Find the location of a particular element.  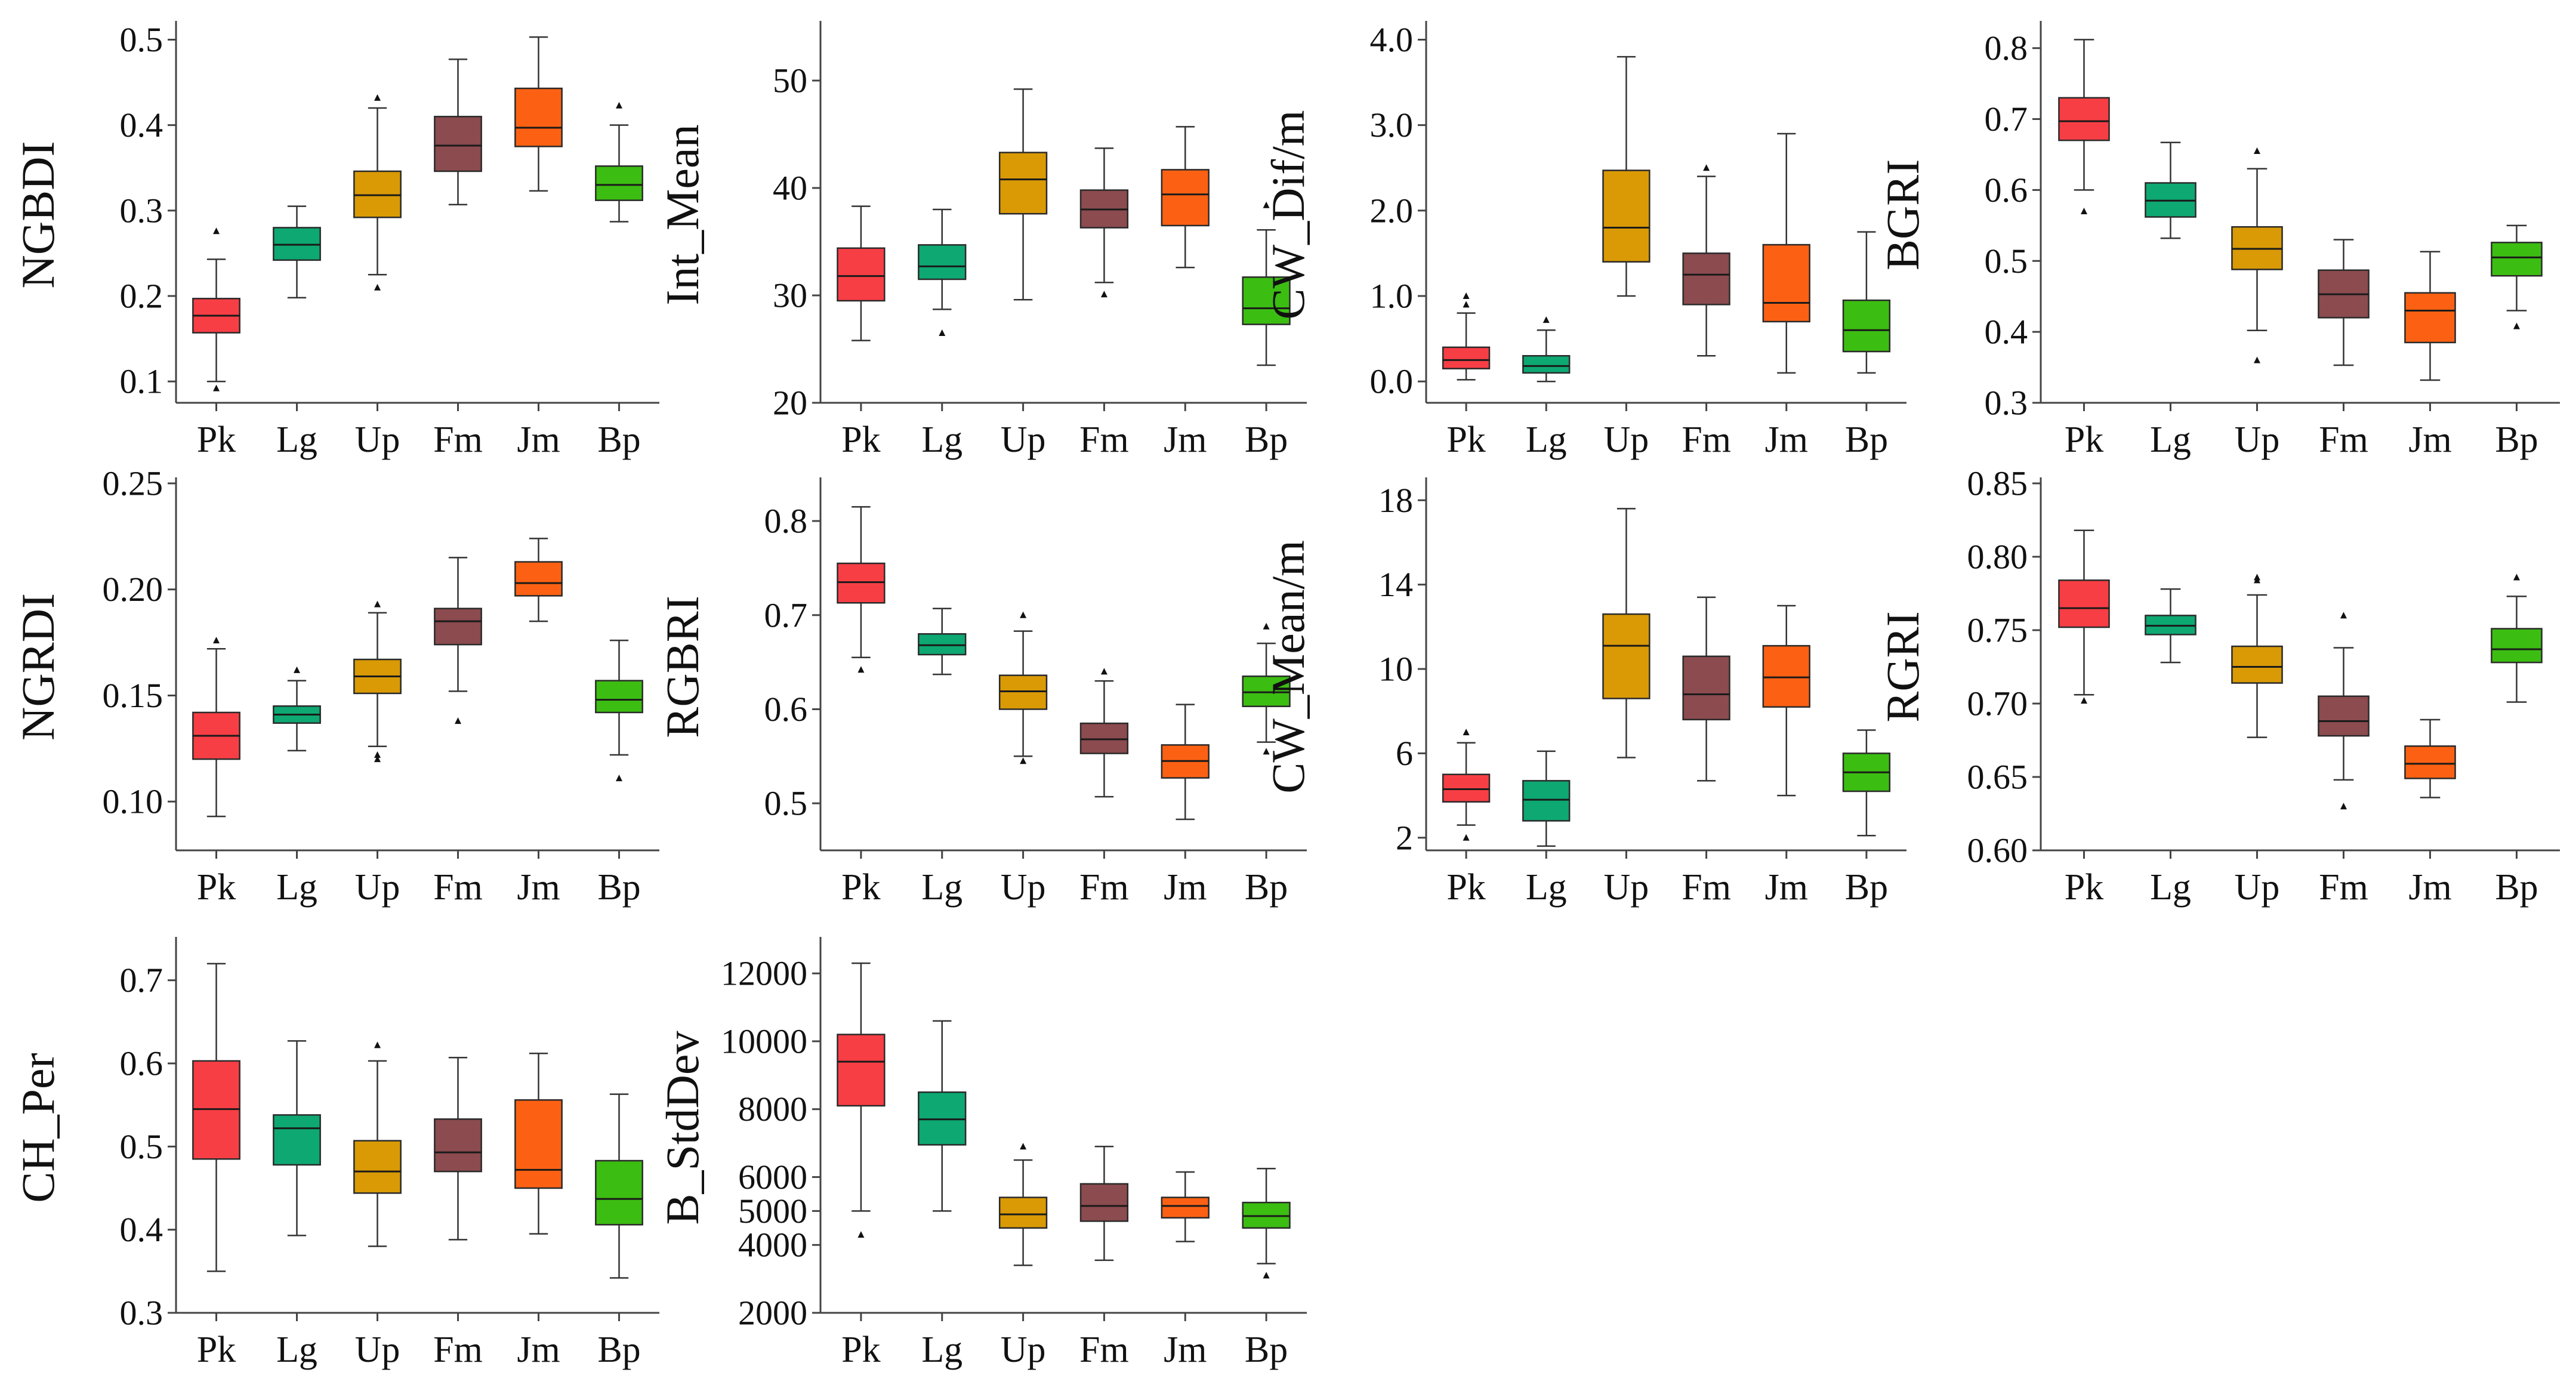

box-bp is located at coordinates (1866, 783).